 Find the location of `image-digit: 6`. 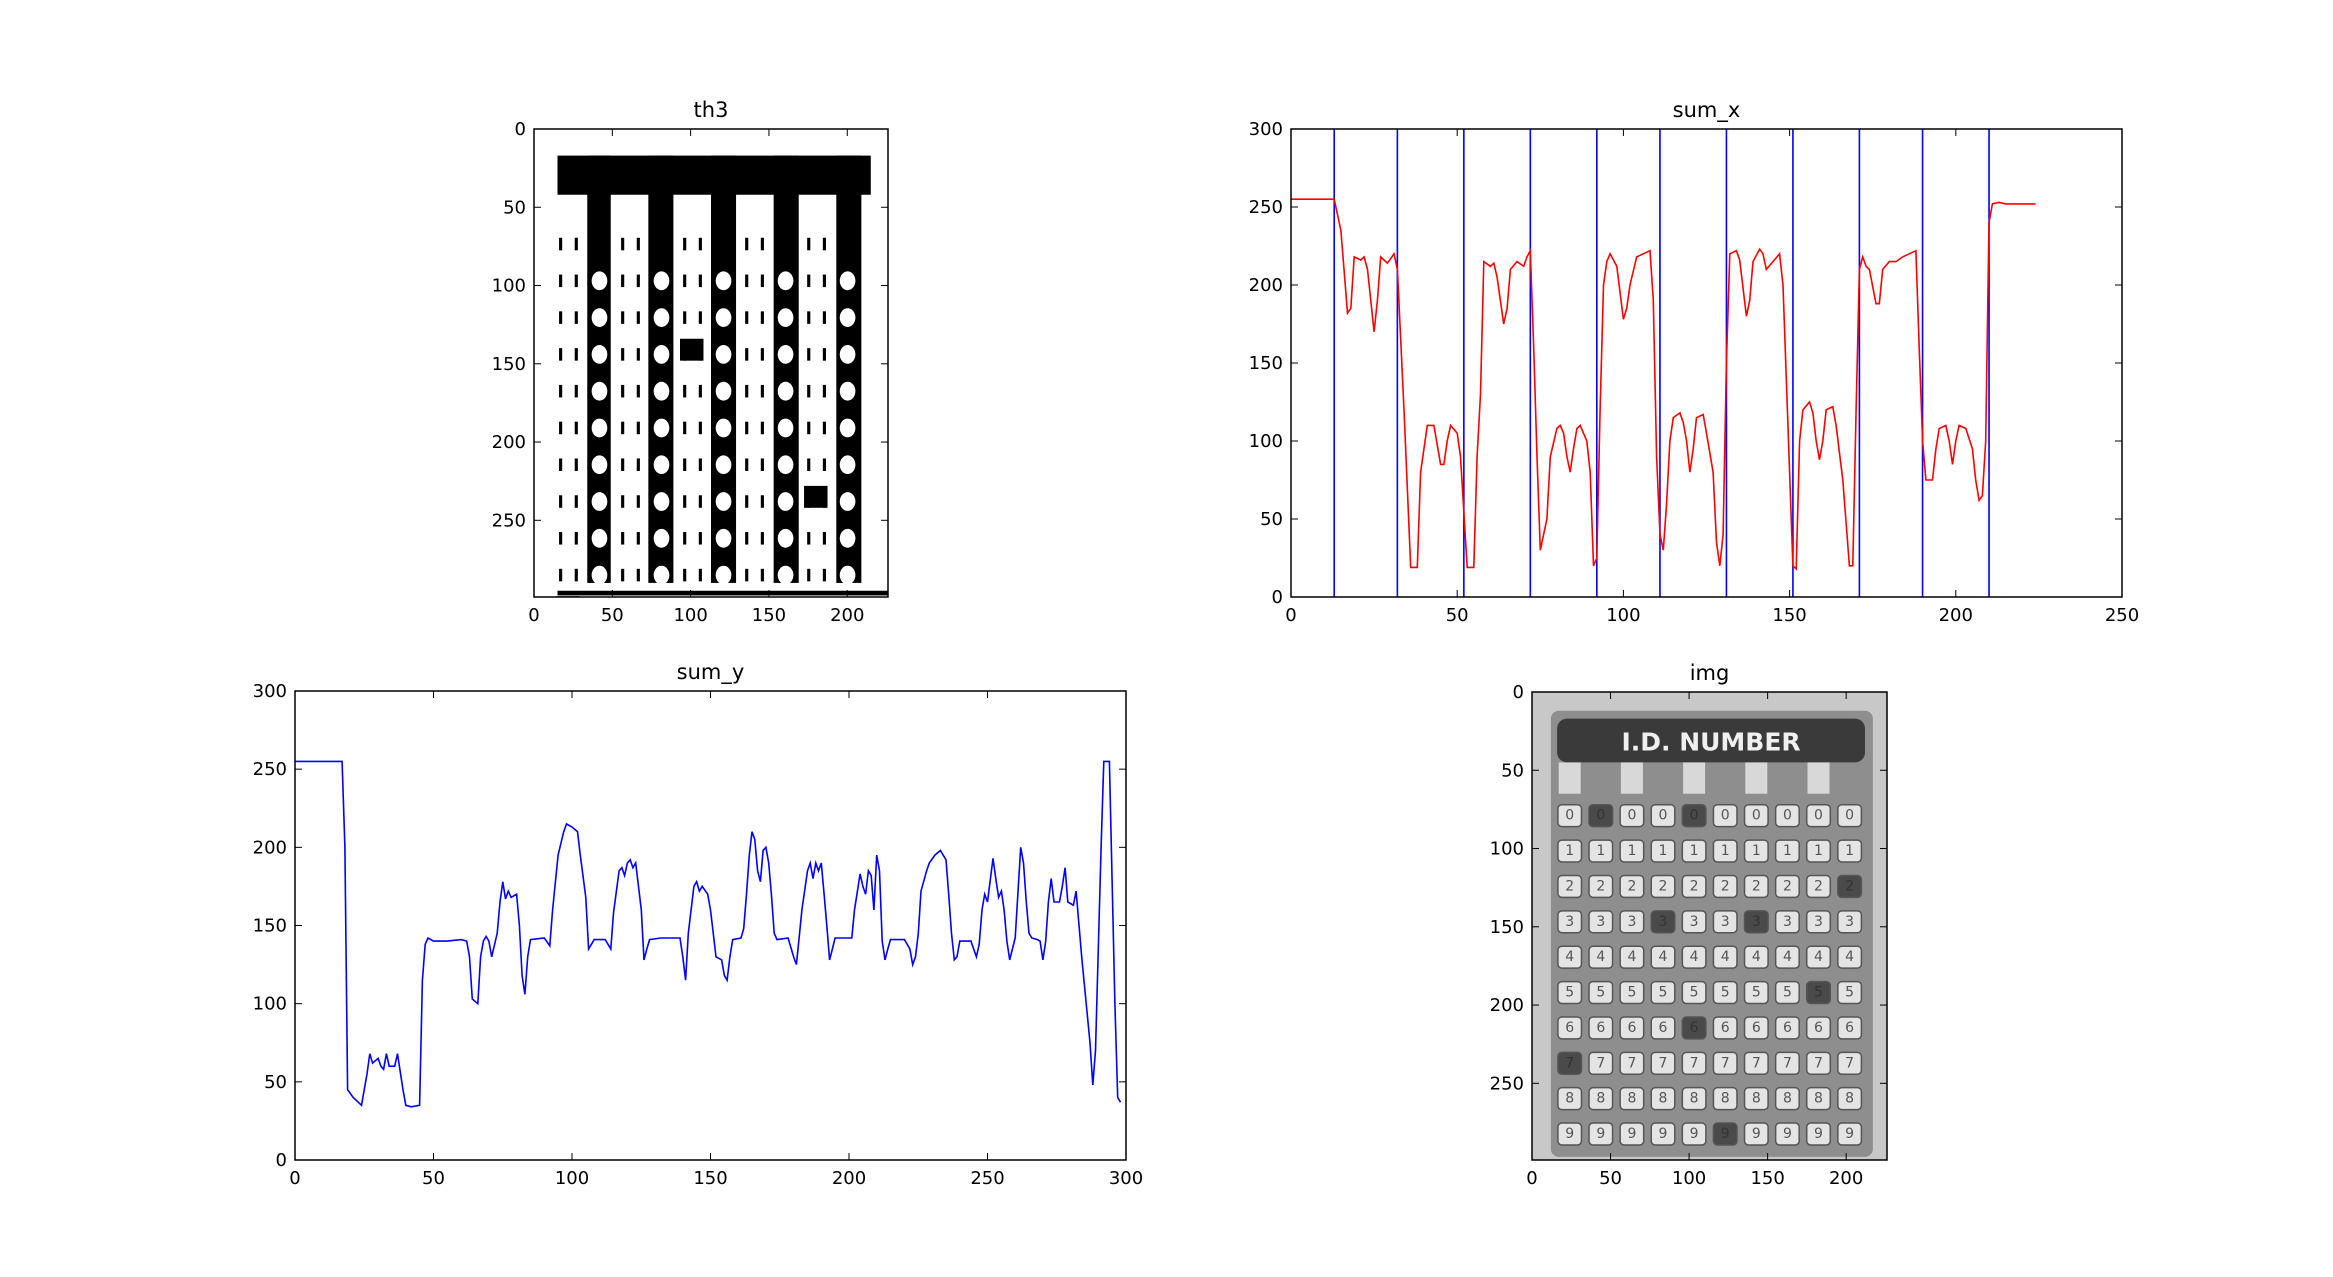

image-digit: 6 is located at coordinates (1818, 1028).